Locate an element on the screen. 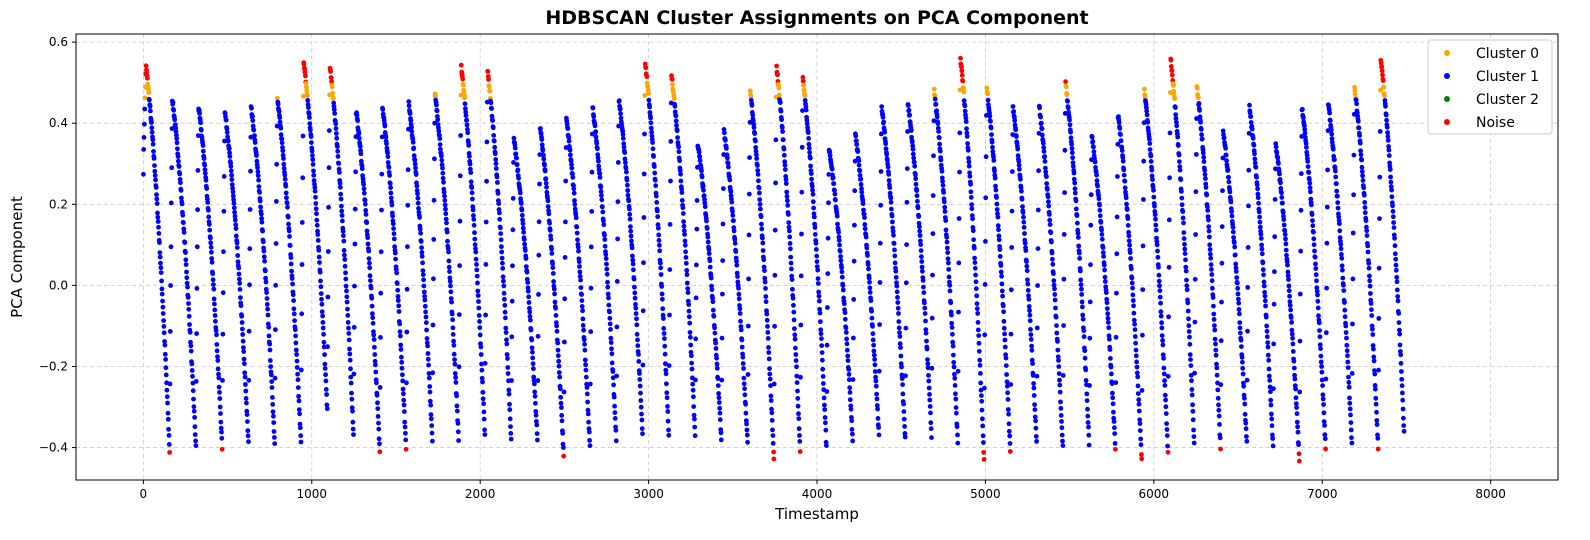 The image size is (1590, 540). legend-marker is located at coordinates (1447, 53).